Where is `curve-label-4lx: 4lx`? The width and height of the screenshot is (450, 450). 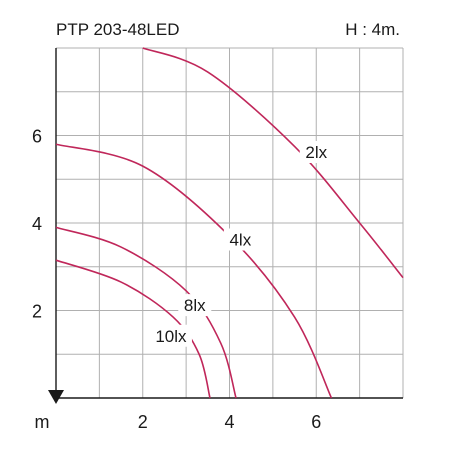
curve-label-4lx: 4lx is located at coordinates (240, 240).